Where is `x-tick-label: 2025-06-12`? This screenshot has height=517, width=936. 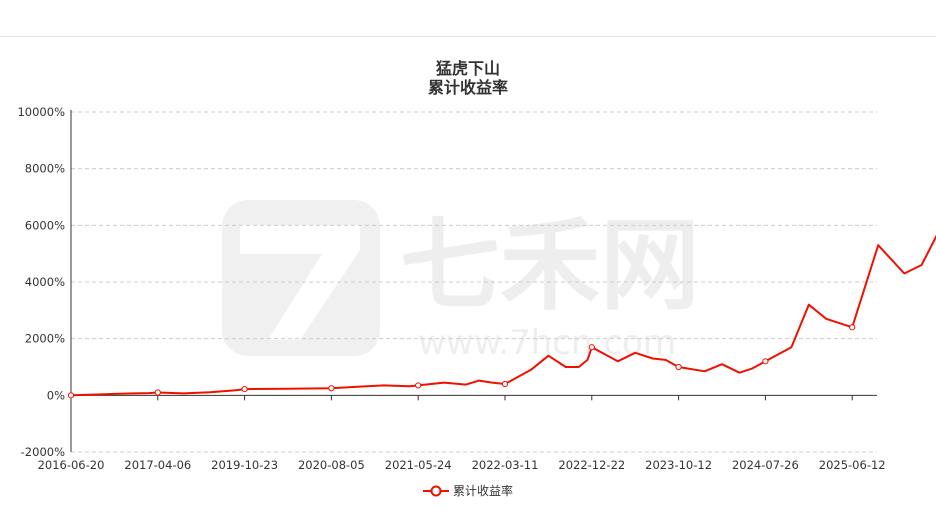 x-tick-label: 2025-06-12 is located at coordinates (852, 465).